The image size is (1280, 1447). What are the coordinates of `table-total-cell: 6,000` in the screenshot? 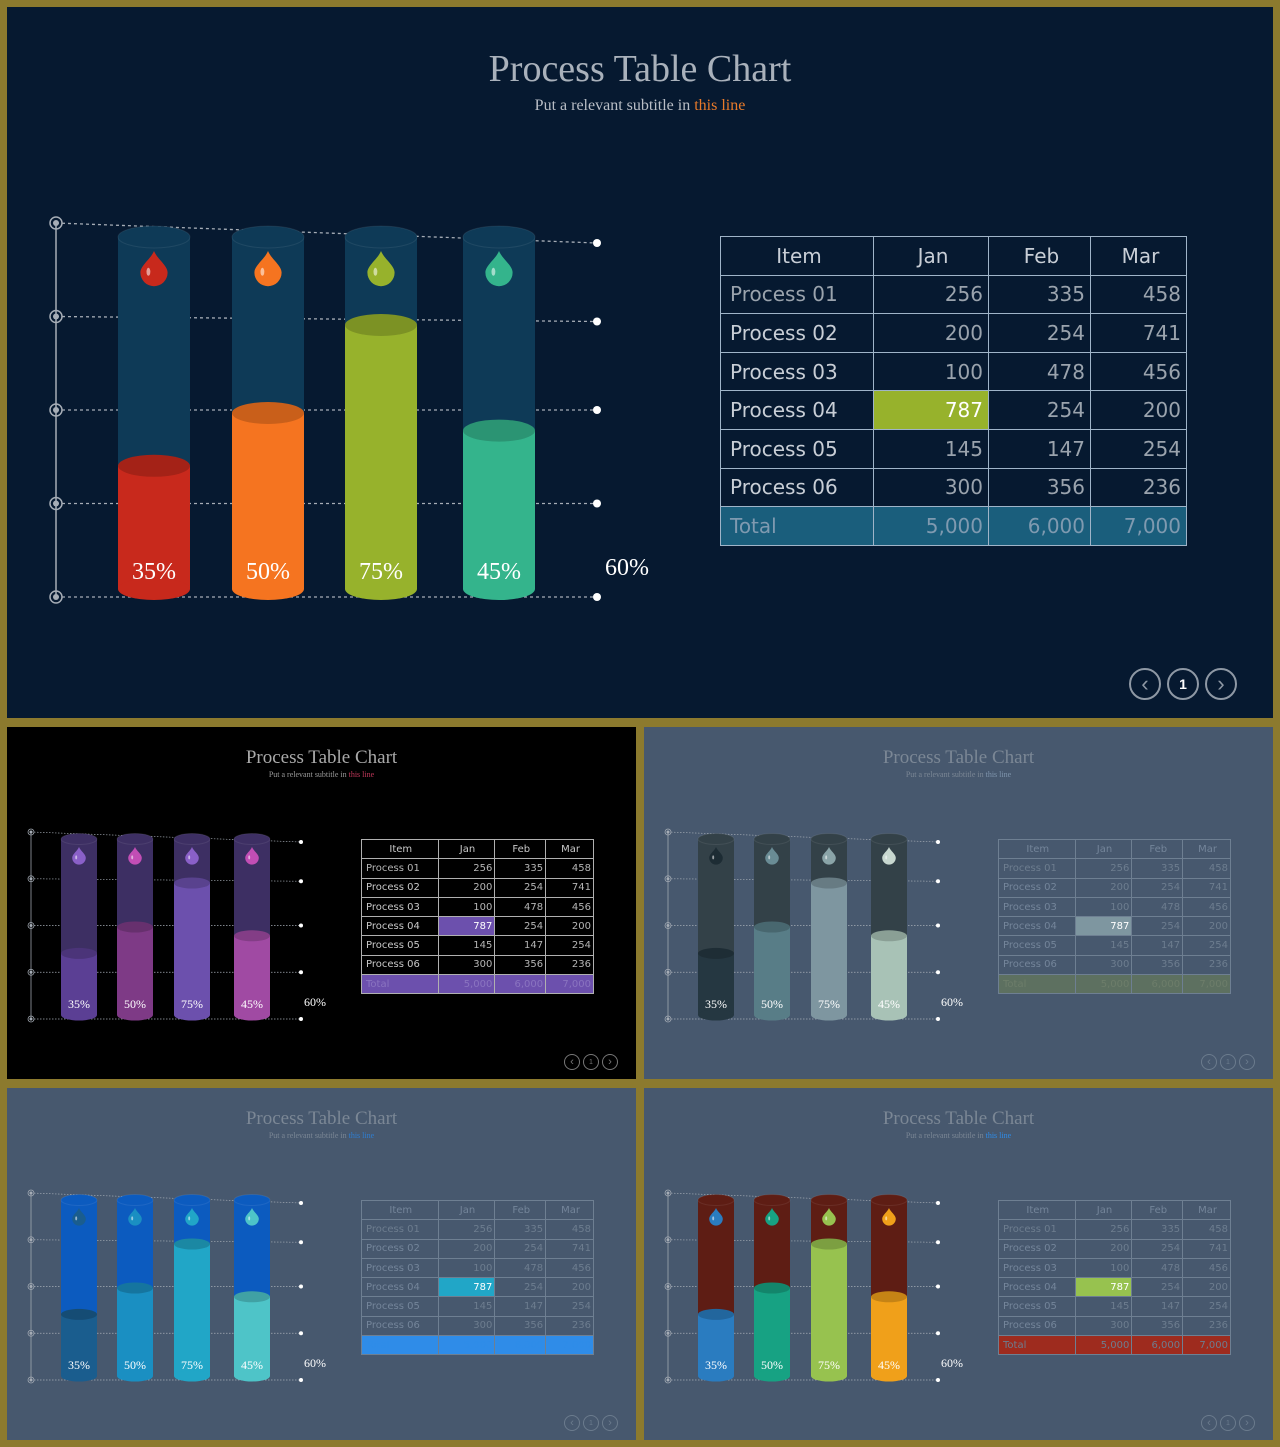 It's located at (1039, 526).